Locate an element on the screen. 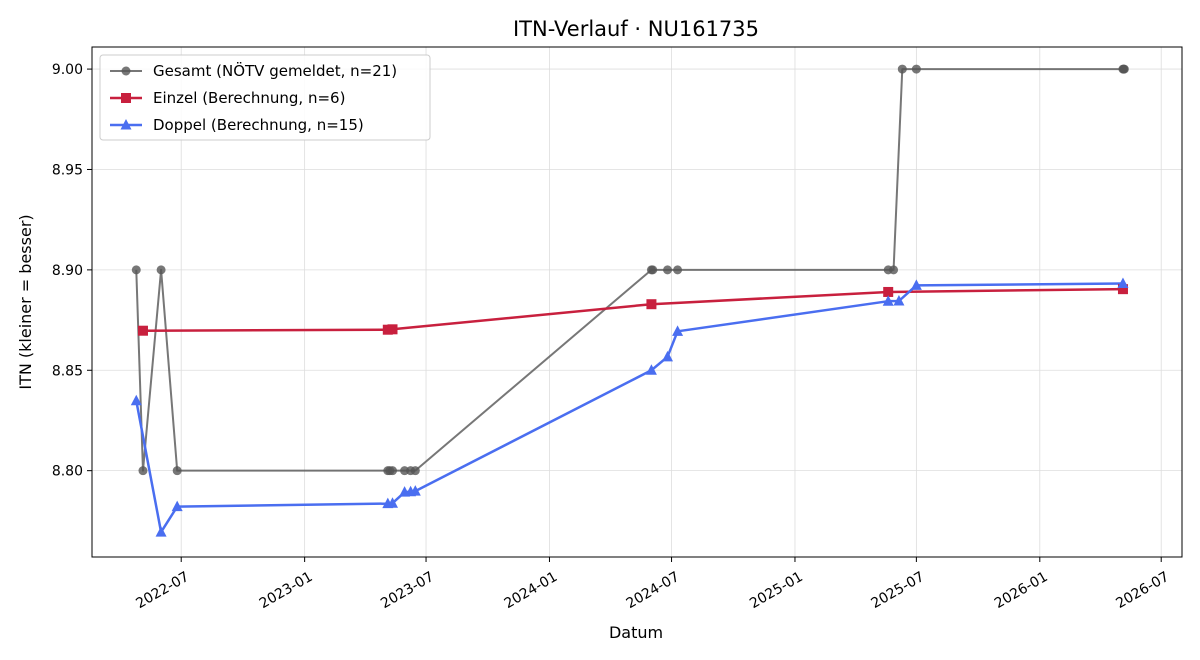 The height and width of the screenshot is (660, 1200). legend-marker-triangle is located at coordinates (126, 124).